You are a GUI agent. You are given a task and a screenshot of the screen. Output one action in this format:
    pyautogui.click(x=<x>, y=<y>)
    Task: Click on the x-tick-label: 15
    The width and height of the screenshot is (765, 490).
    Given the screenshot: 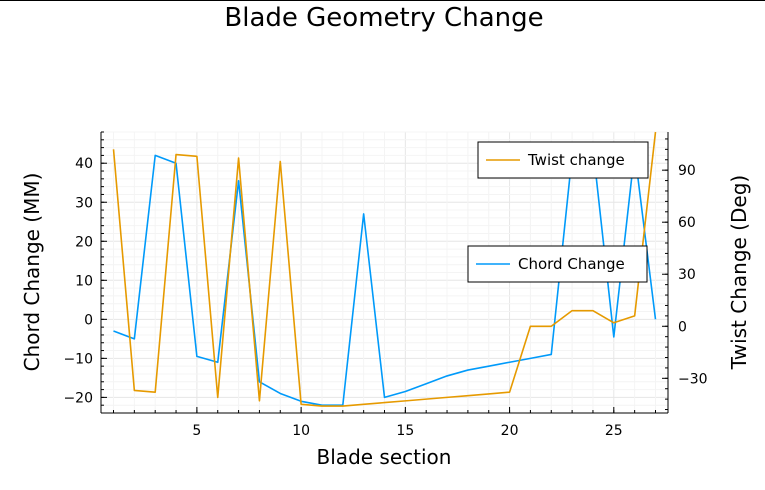 What is the action you would take?
    pyautogui.click(x=405, y=431)
    